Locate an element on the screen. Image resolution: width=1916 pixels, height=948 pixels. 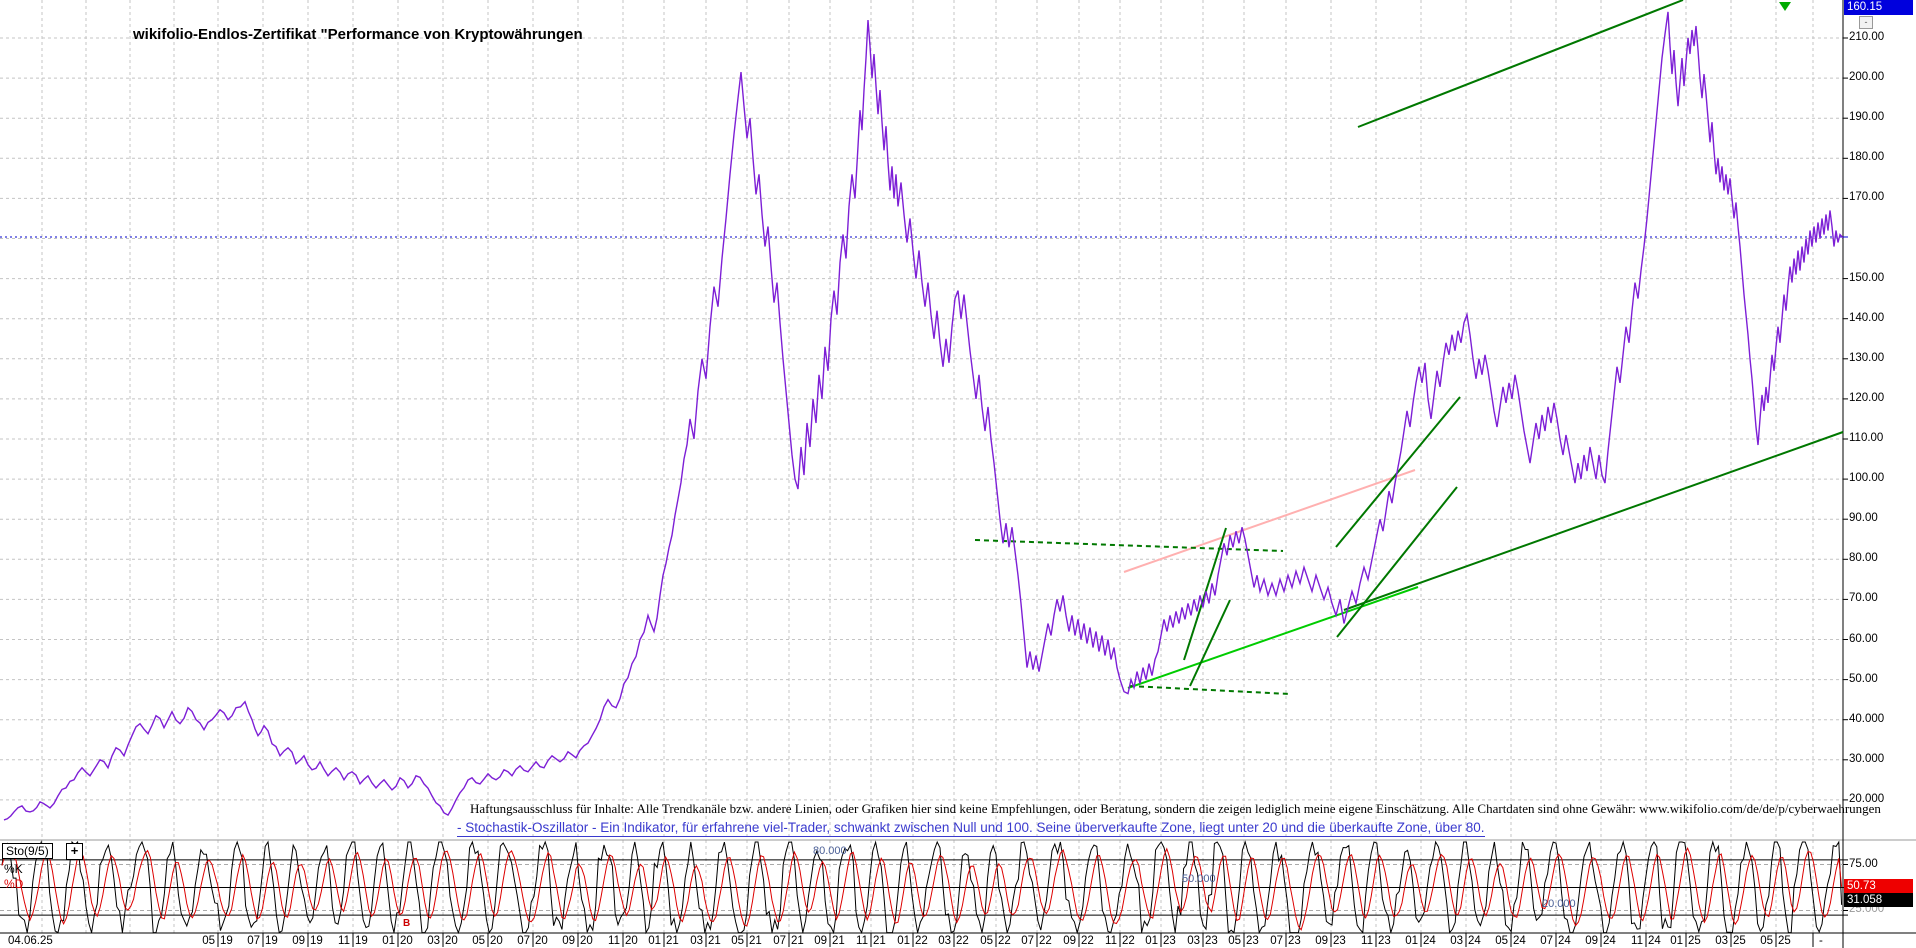
y-axis-label: 90.00 is located at coordinates (1863, 518).